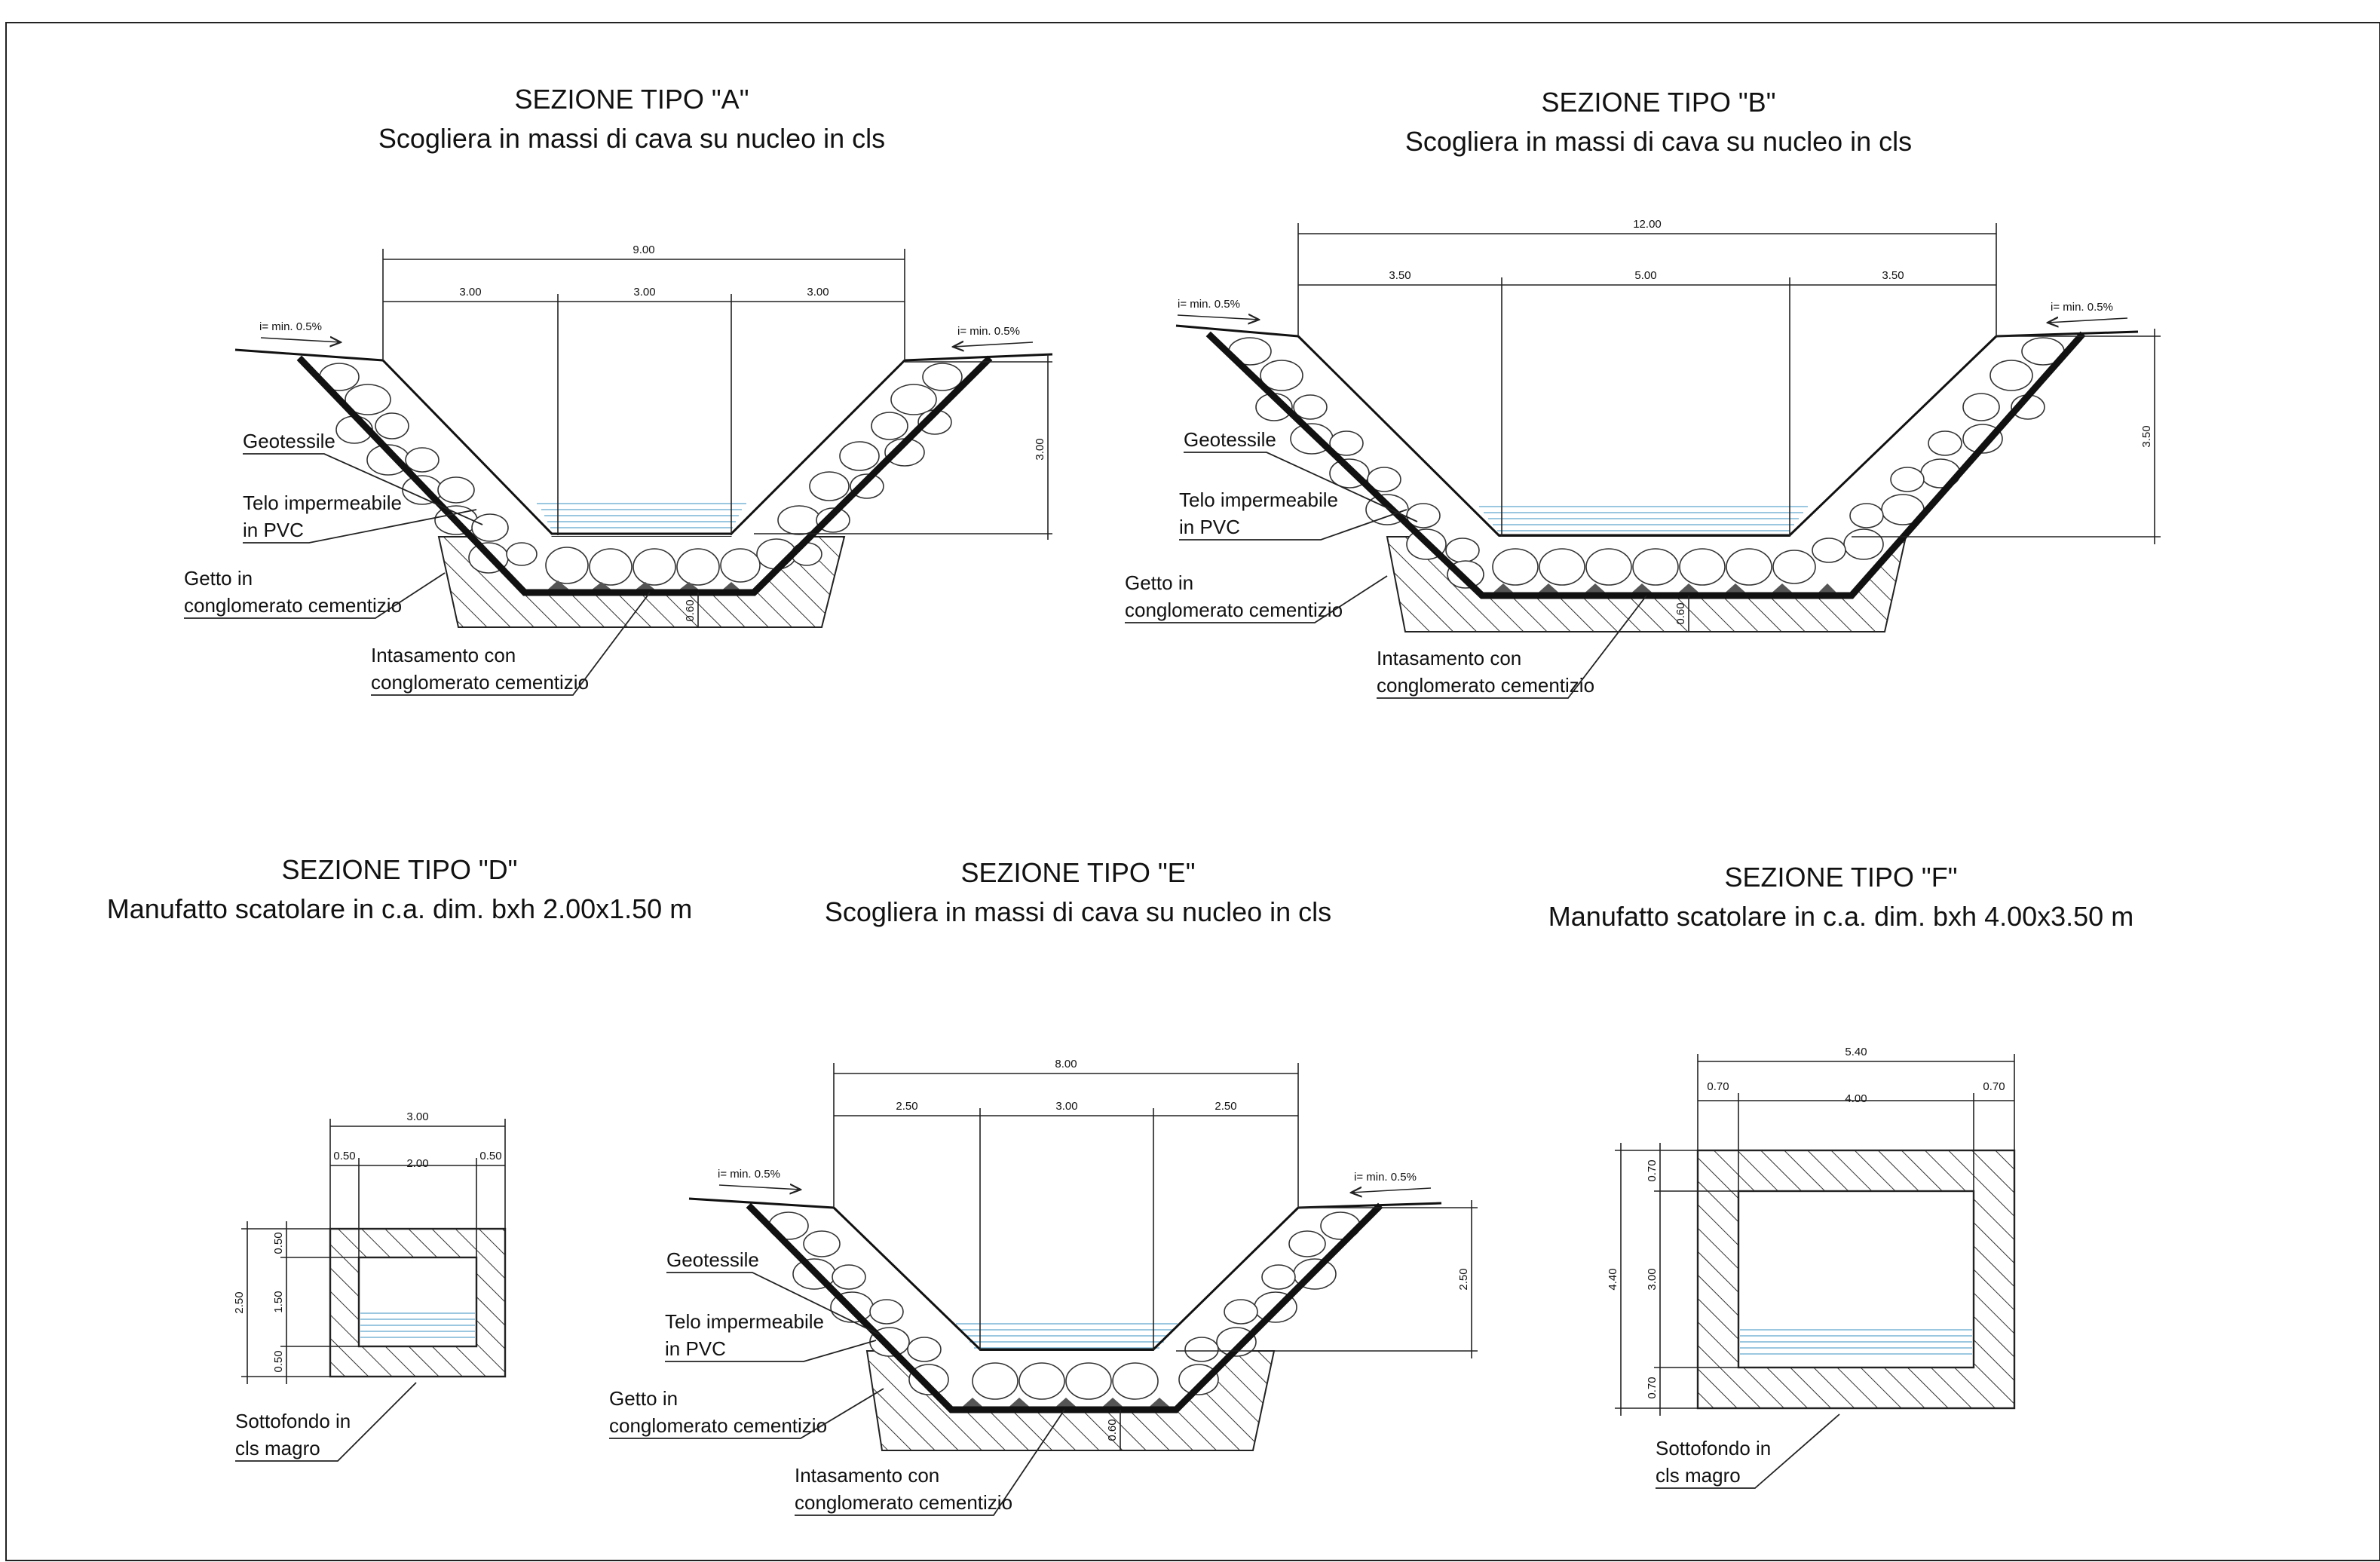 Image resolution: width=2380 pixels, height=1562 pixels. What do you see at coordinates (1078, 872) in the screenshot?
I see `section-e-title: SEZIONE TIPO "E"` at bounding box center [1078, 872].